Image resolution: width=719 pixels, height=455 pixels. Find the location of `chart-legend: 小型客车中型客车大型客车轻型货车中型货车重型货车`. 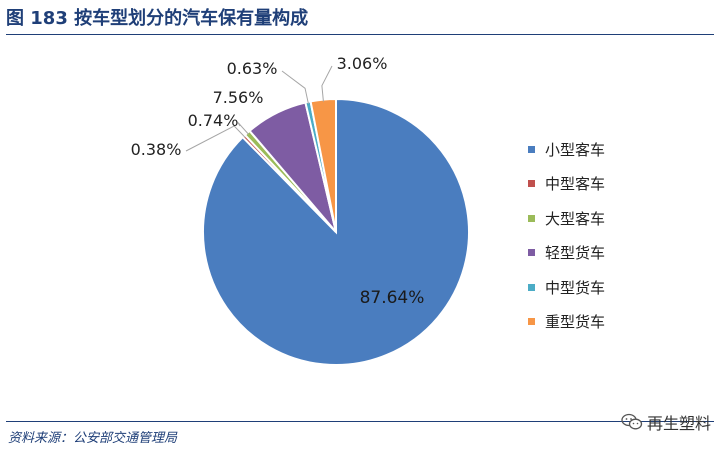

chart-legend: 小型客车中型客车大型客车轻型货车中型货车重型货车 is located at coordinates (566, 235).